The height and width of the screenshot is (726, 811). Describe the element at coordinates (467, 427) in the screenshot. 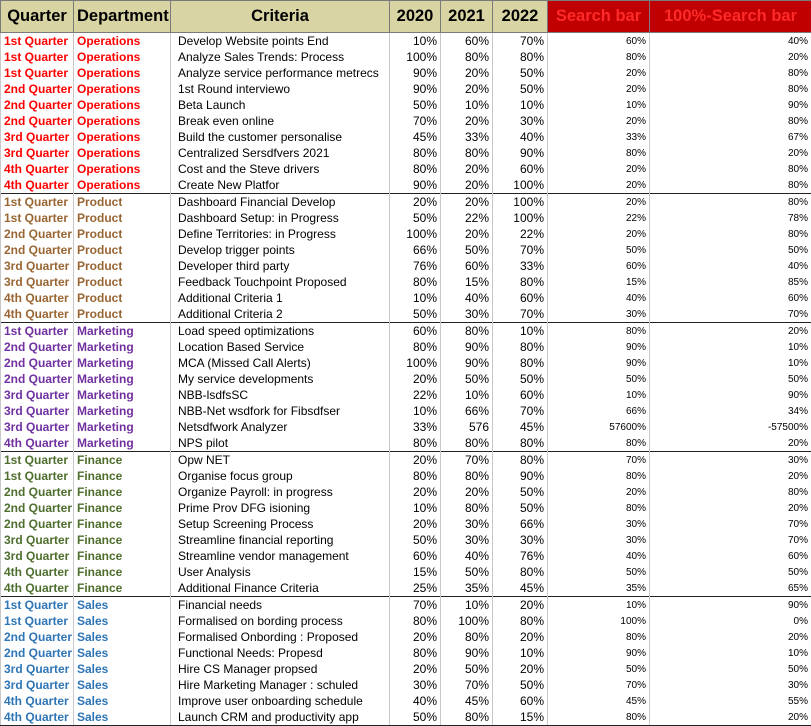

I see `value-2021-cell: 576` at that location.